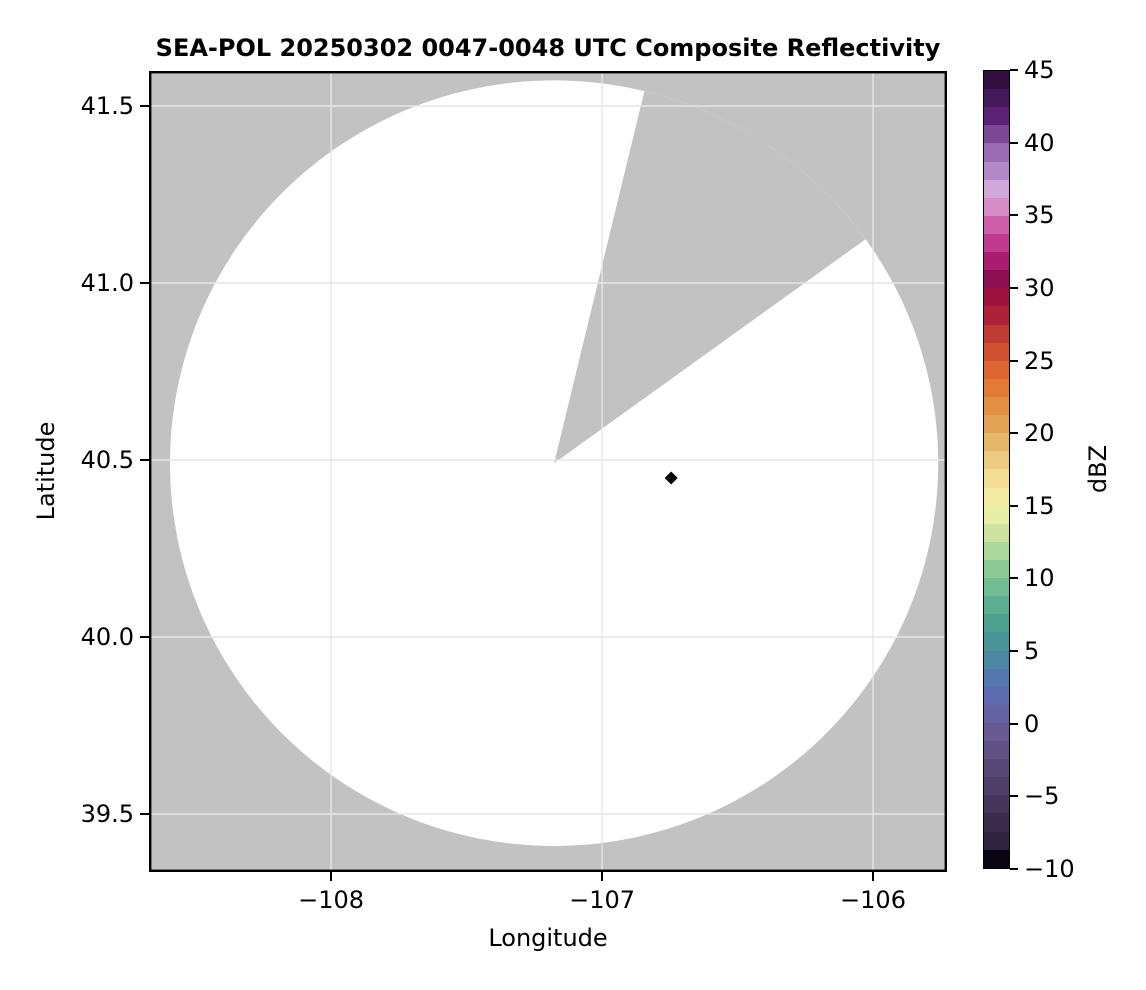 The height and width of the screenshot is (990, 1146). What do you see at coordinates (331, 900) in the screenshot?
I see `x-tick-label: −108` at bounding box center [331, 900].